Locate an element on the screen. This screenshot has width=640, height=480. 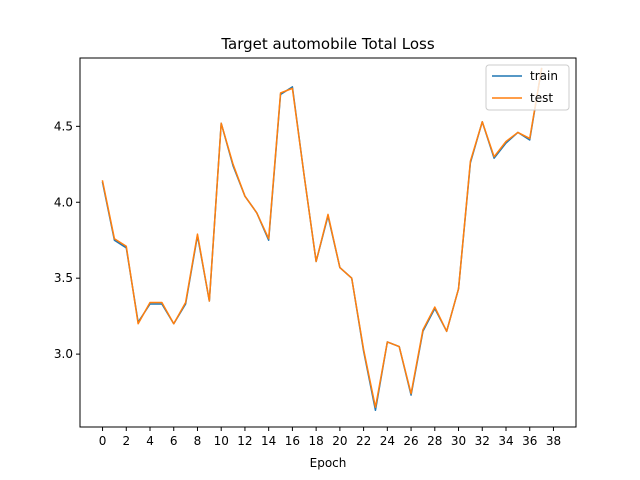
x-tick-label: 26 is located at coordinates (410, 441).